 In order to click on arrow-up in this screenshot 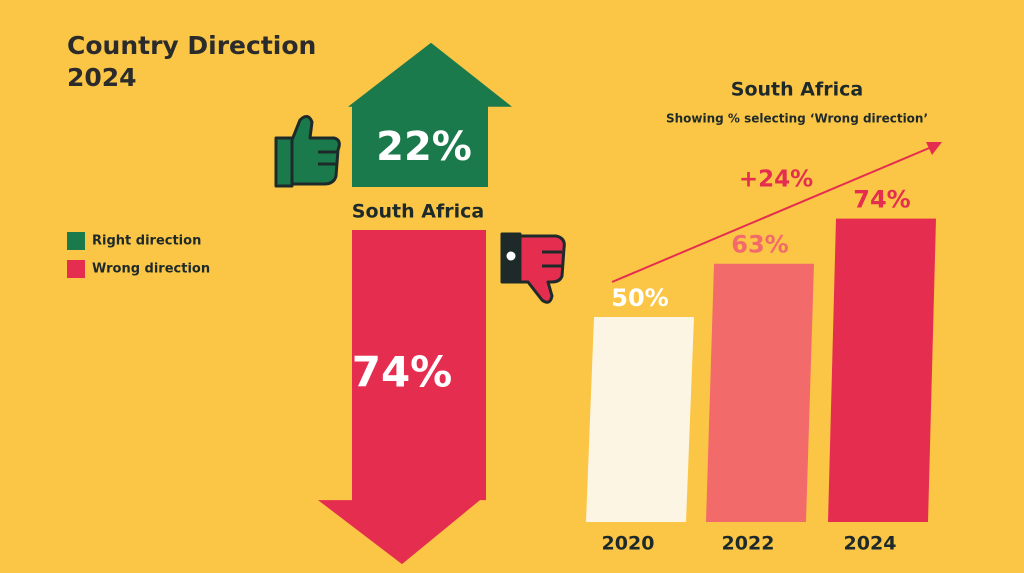, I will do `click(430, 115)`.